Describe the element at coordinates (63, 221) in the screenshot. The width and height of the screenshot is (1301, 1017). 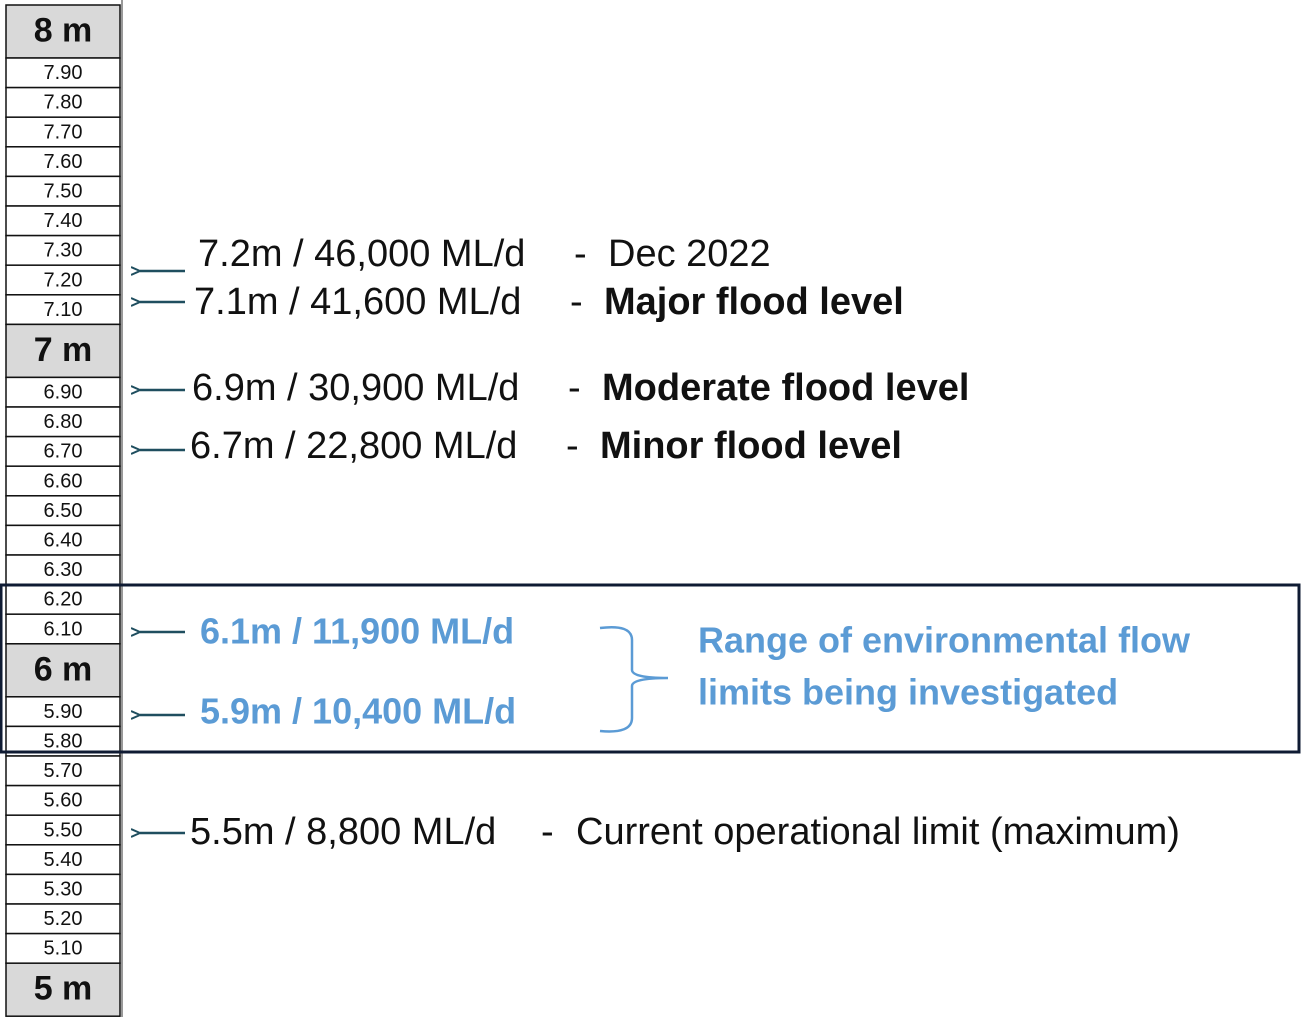
I see `gauge-label: 7.40` at that location.